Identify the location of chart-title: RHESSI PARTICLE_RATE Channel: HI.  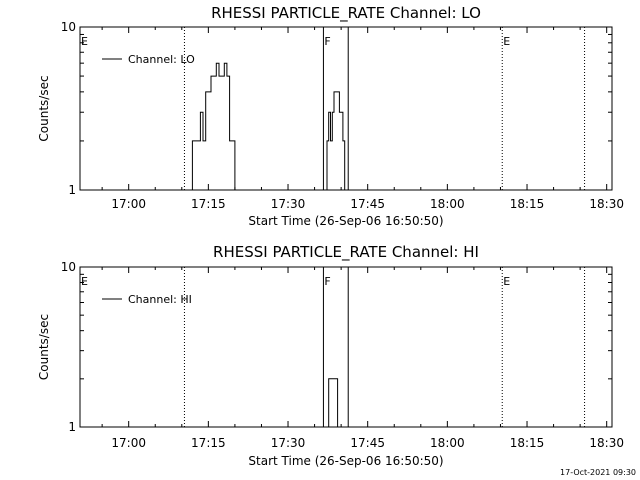
(346, 252).